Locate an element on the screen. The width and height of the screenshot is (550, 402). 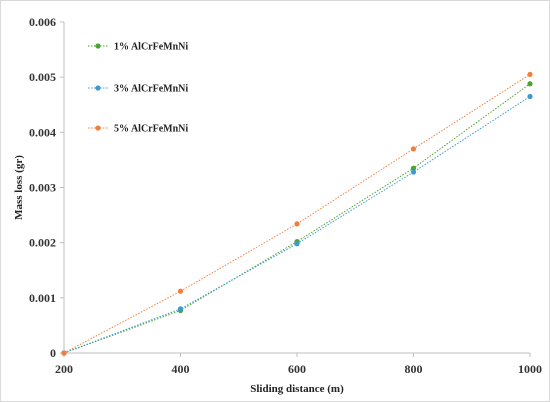
y-axis-title: Mass loss (gr) is located at coordinates (19, 187).